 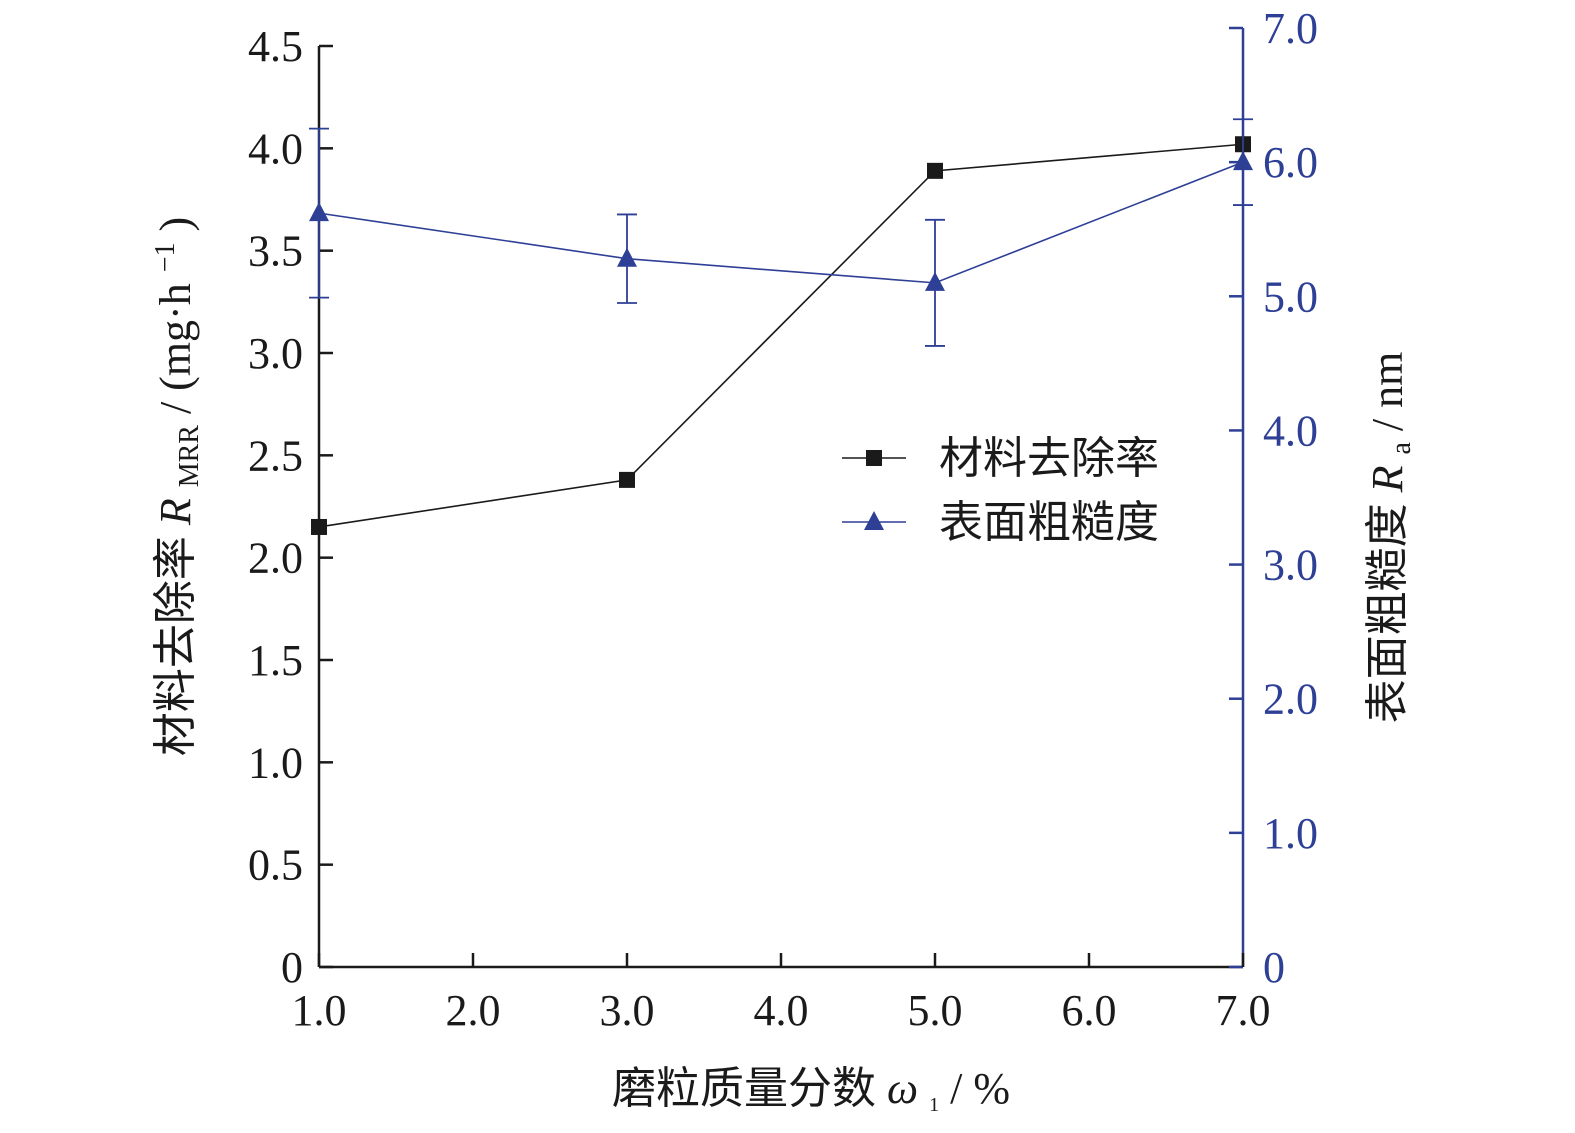 What do you see at coordinates (292, 967) in the screenshot?
I see `left-y-tick-label: 0` at bounding box center [292, 967].